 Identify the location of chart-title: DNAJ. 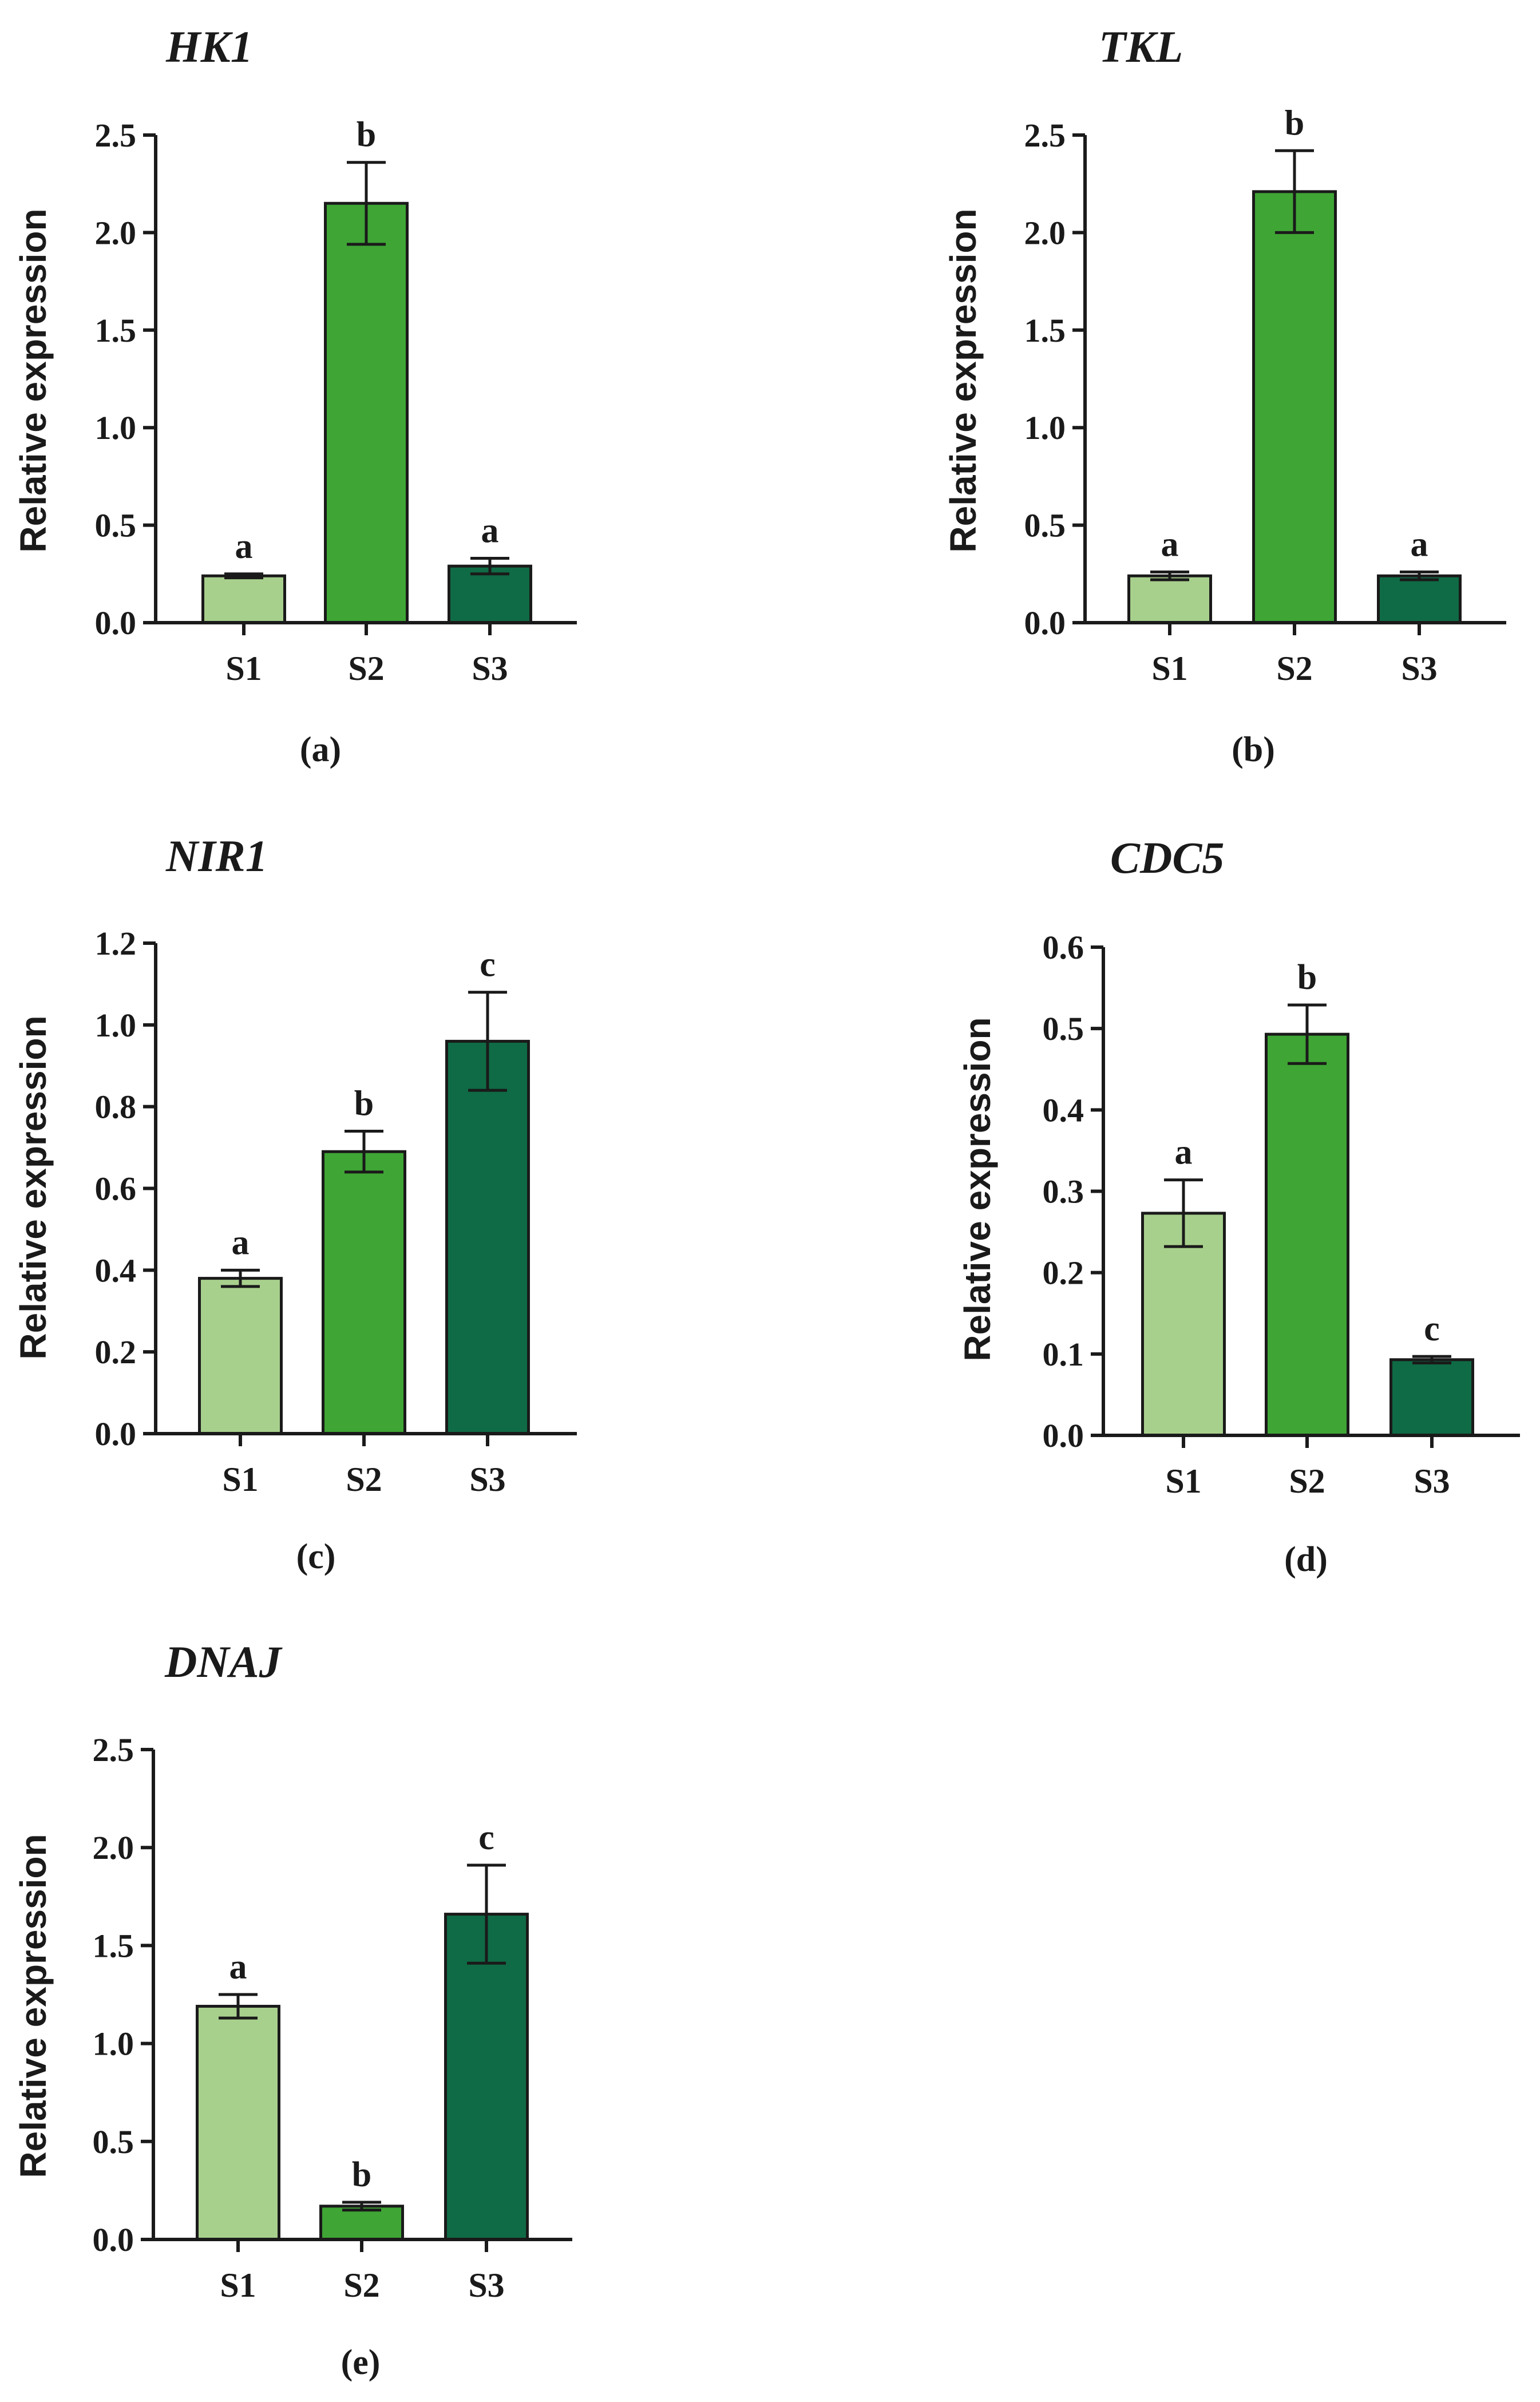
(224, 1662).